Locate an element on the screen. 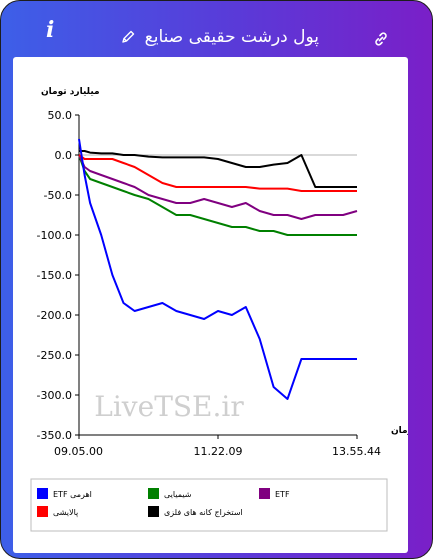 The height and width of the screenshot is (559, 433). legend-box is located at coordinates (209, 505).